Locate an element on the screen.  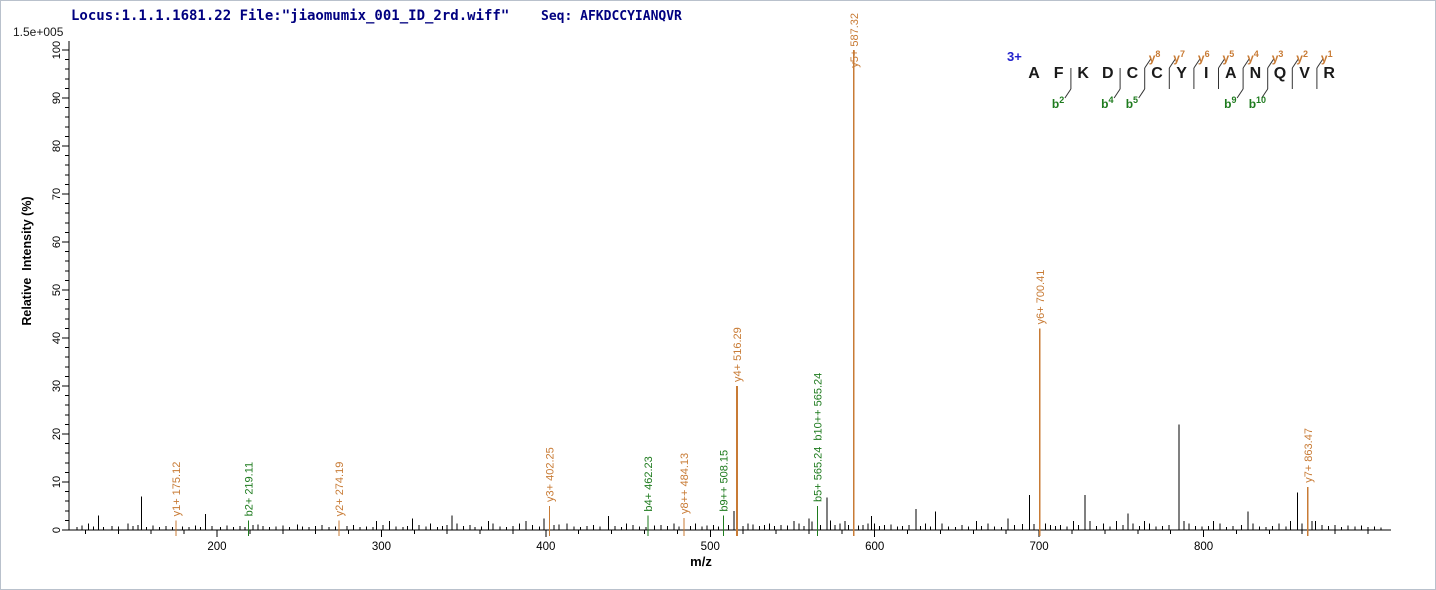
y-tick-label: 100 is located at coordinates (57, 50).